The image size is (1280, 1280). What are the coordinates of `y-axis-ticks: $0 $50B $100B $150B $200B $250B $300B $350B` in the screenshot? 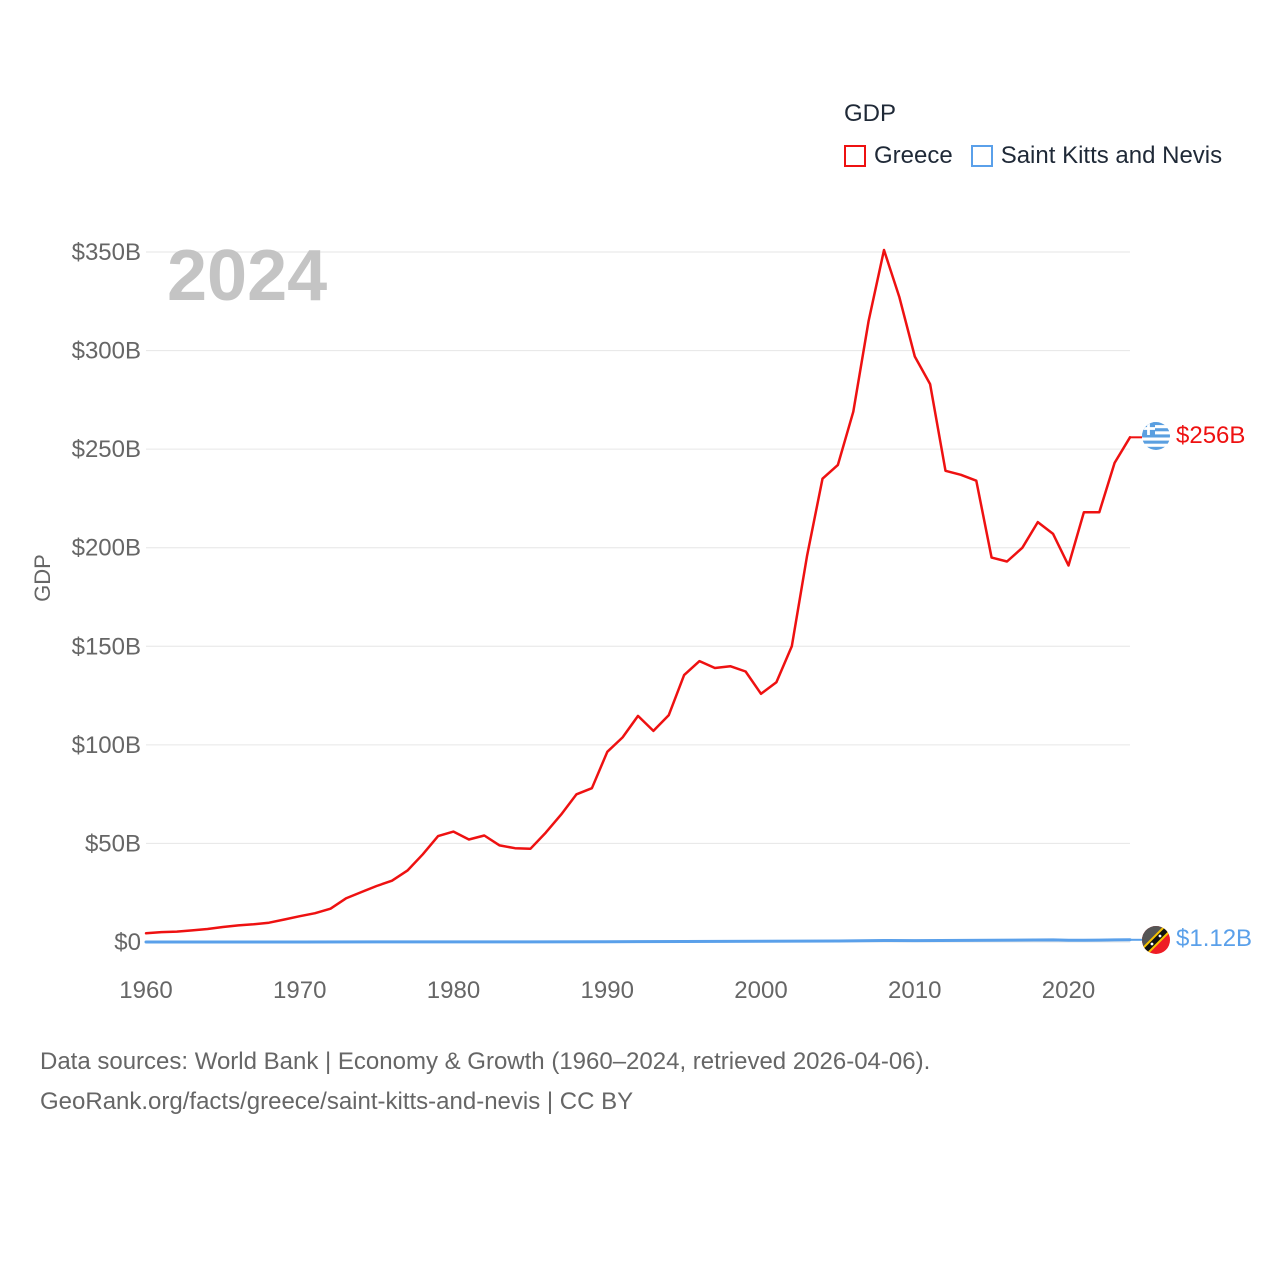 It's located at (106, 597).